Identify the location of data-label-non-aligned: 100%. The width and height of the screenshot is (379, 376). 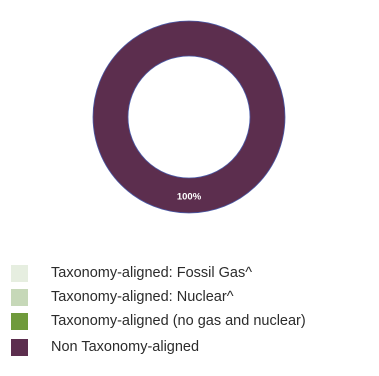
(189, 197).